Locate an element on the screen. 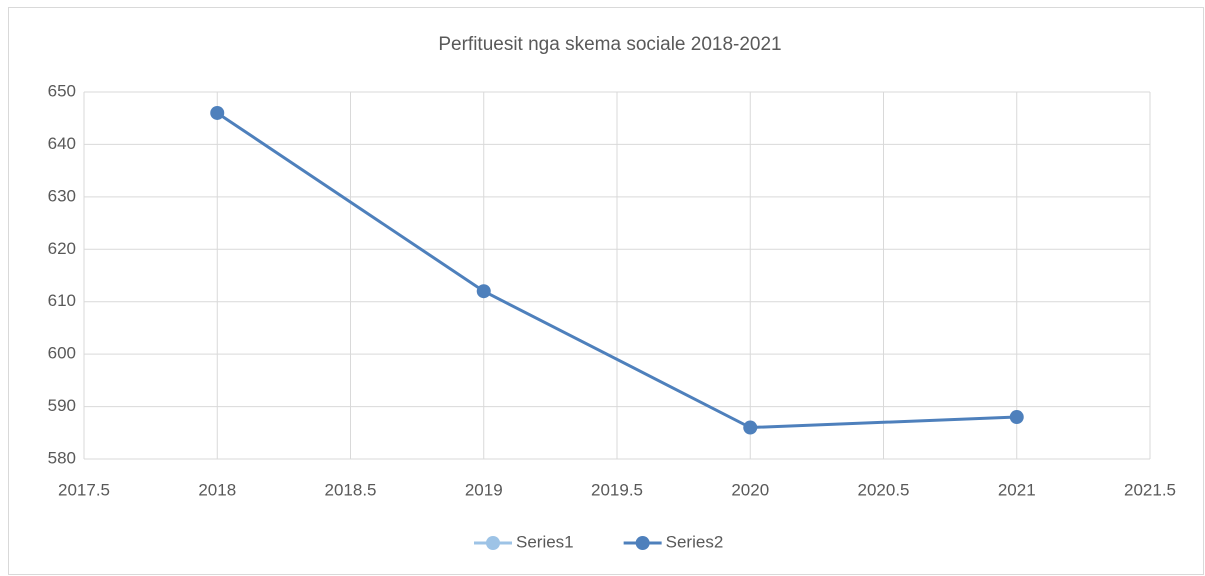  x-tick-label: 2021 is located at coordinates (1017, 489).